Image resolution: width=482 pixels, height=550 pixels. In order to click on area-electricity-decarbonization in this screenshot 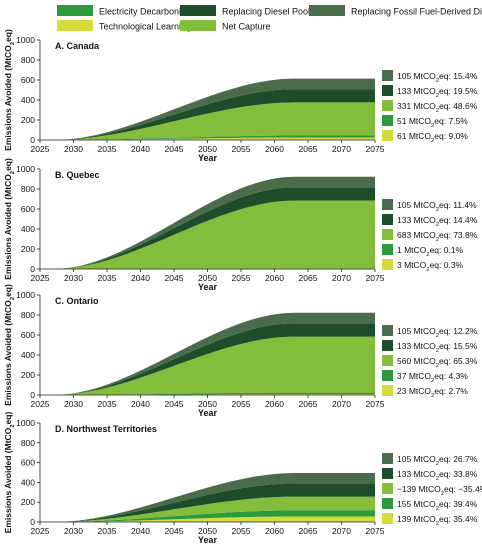, I will do `click(207, 516)`.